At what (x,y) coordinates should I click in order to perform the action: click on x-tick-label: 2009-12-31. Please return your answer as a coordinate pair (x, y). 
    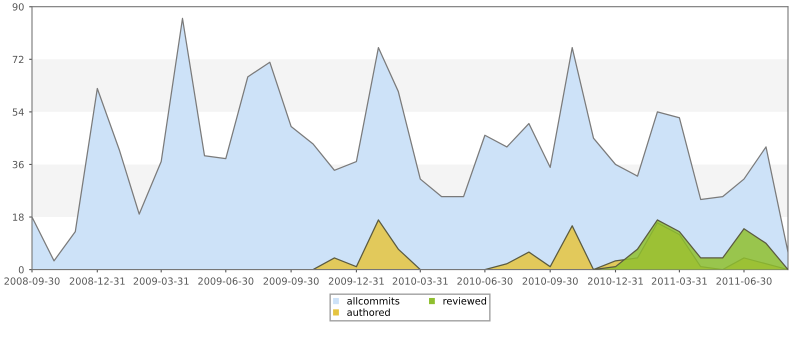
    Looking at the image, I should click on (356, 281).